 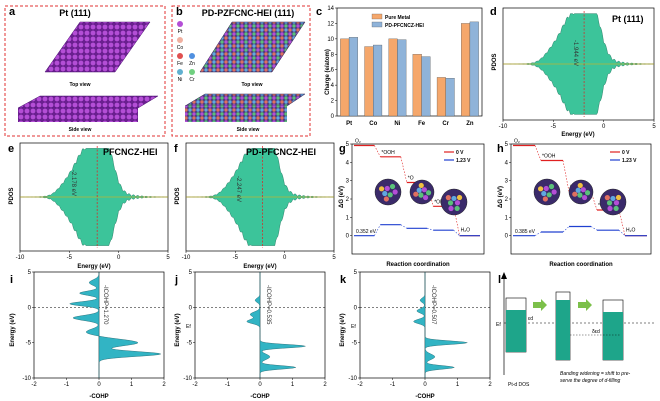 I want to click on band-1-filled, so click(x=516, y=331).